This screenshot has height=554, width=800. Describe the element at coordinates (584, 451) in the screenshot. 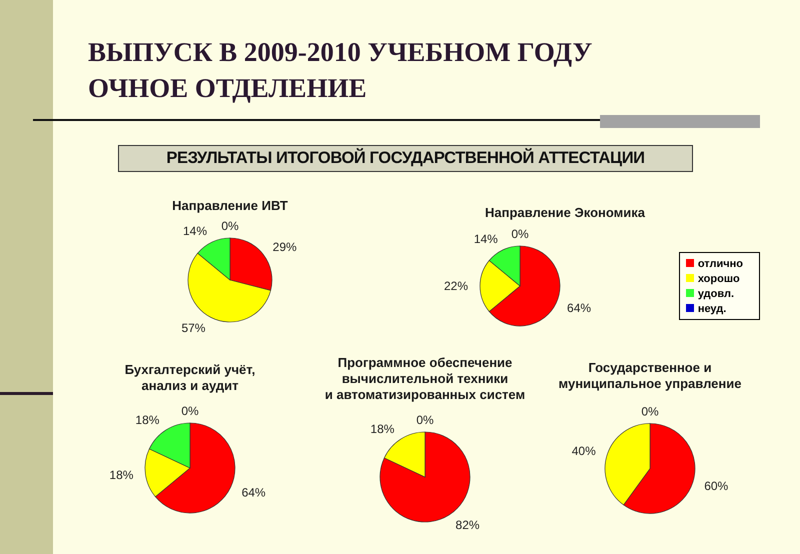

I see `data-label: 40%` at that location.